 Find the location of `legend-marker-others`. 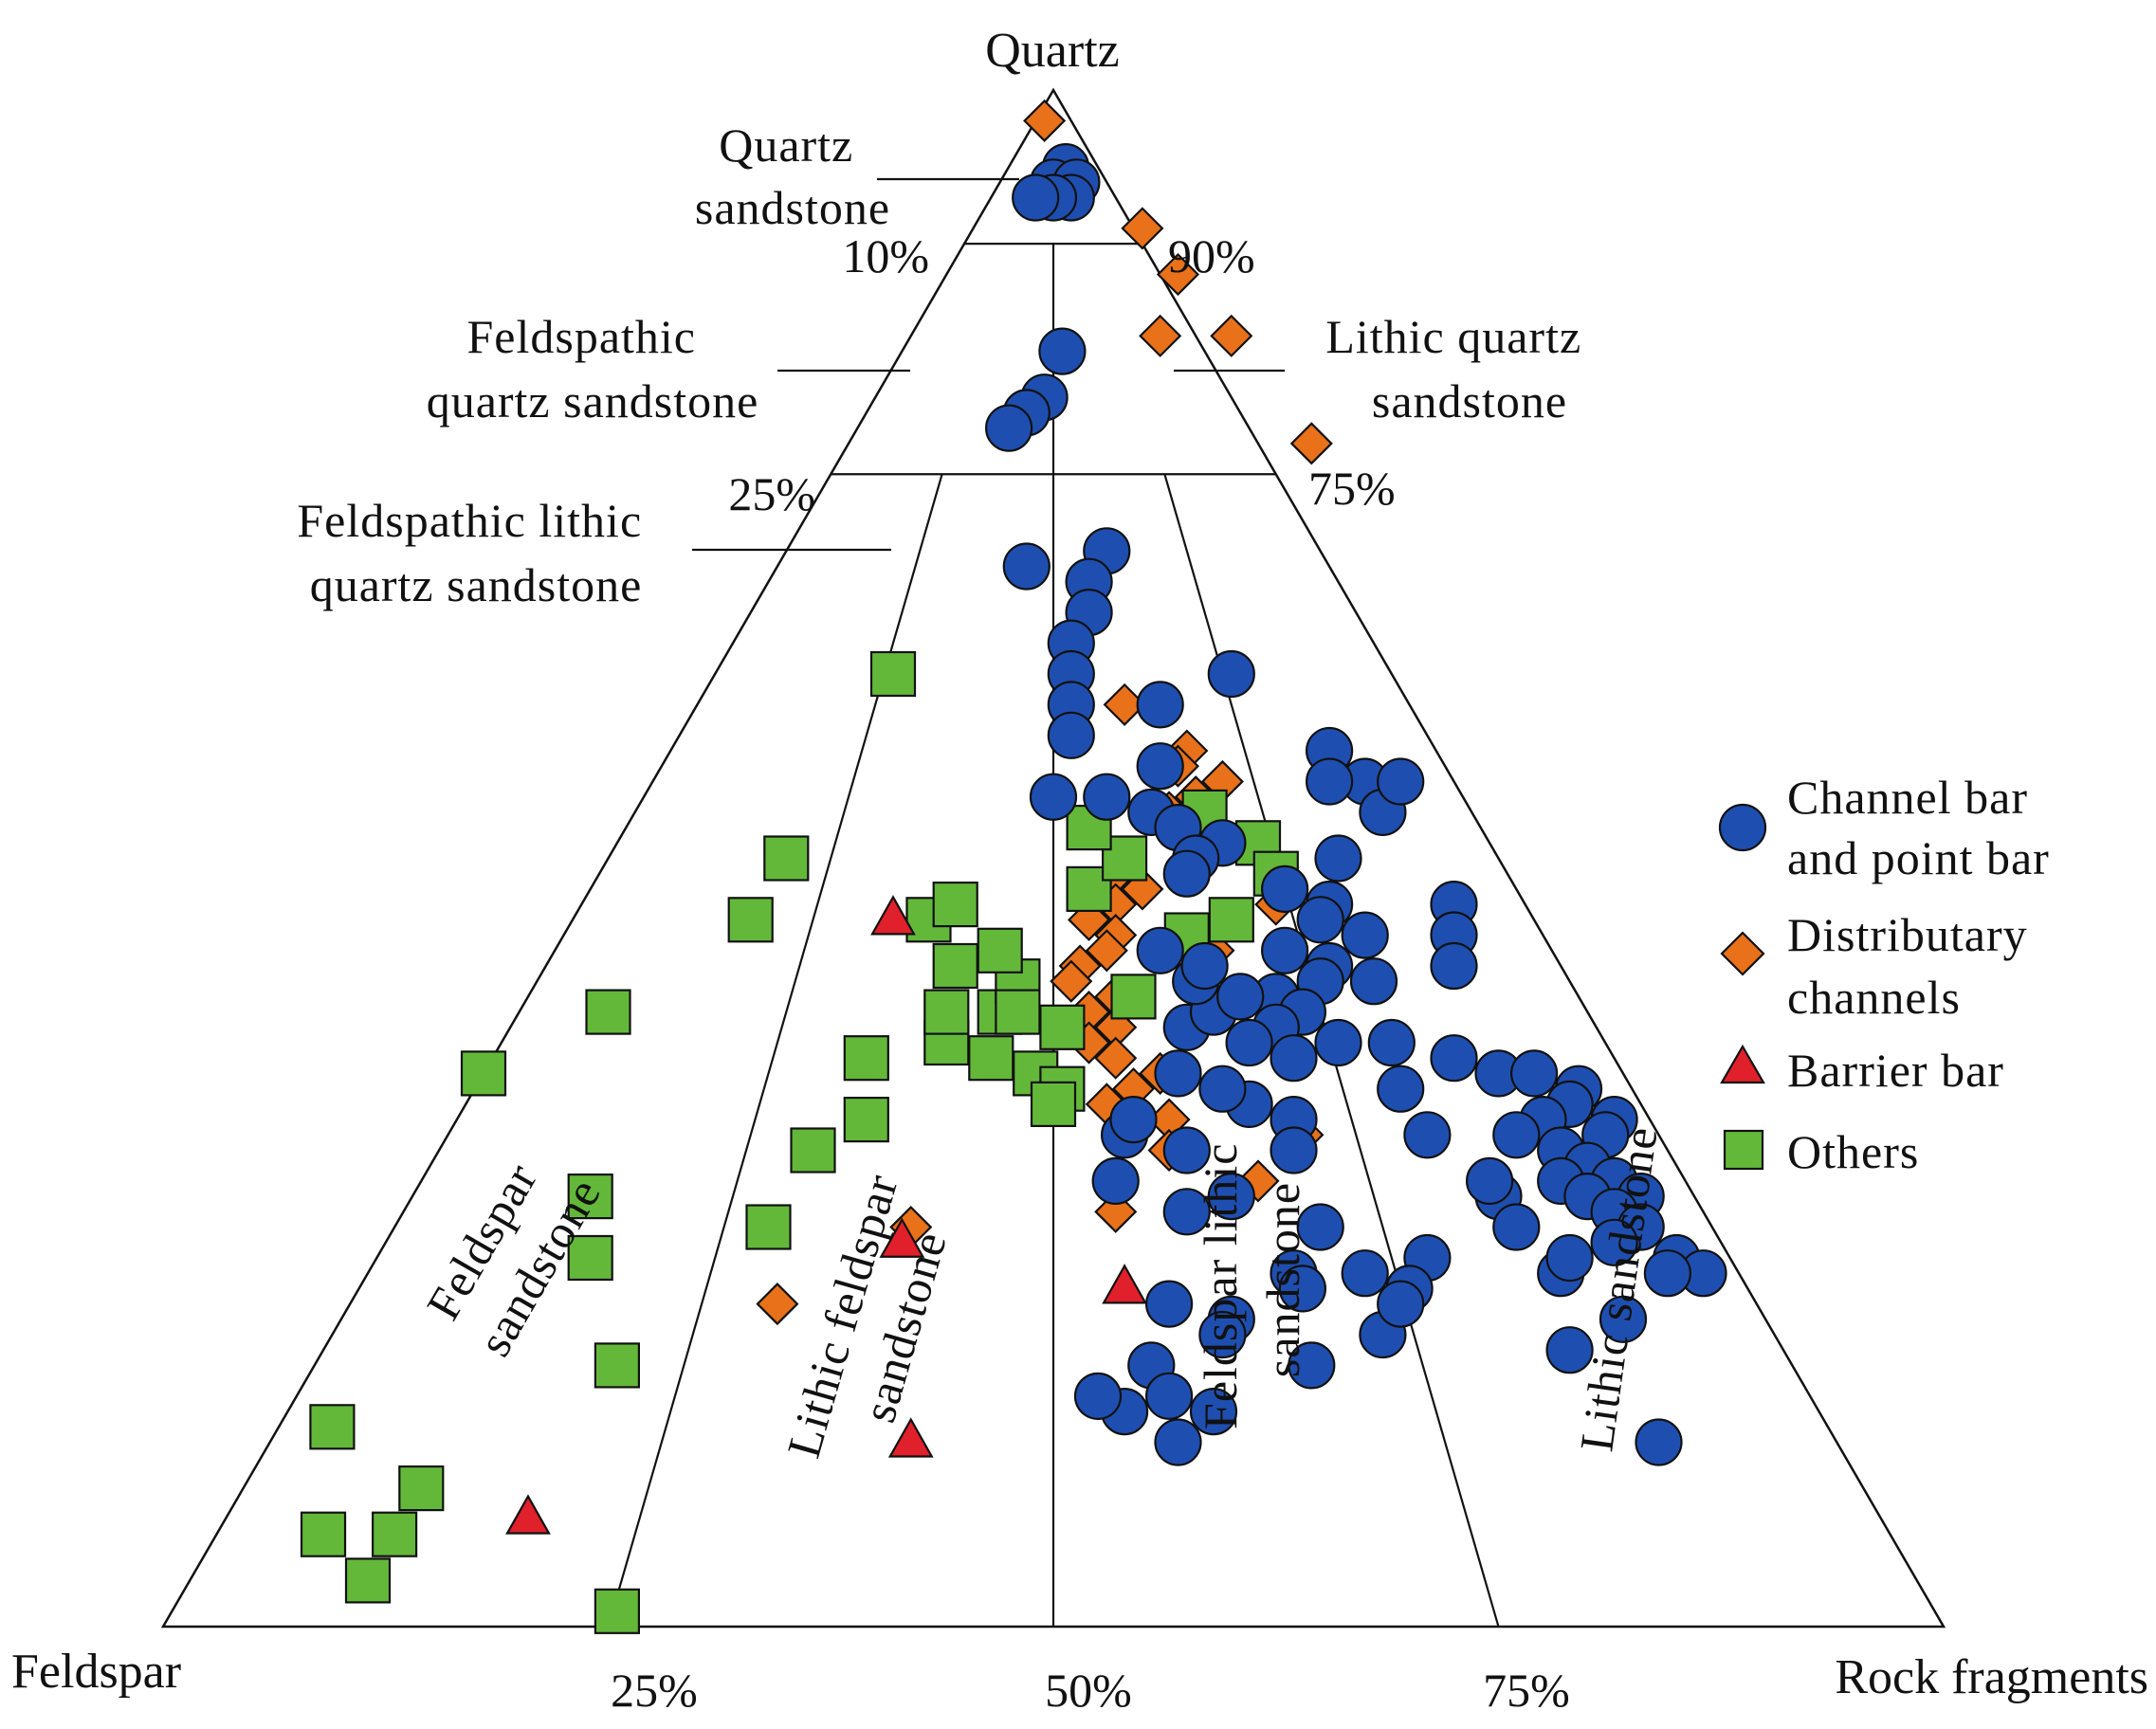

legend-marker-others is located at coordinates (1744, 1150).